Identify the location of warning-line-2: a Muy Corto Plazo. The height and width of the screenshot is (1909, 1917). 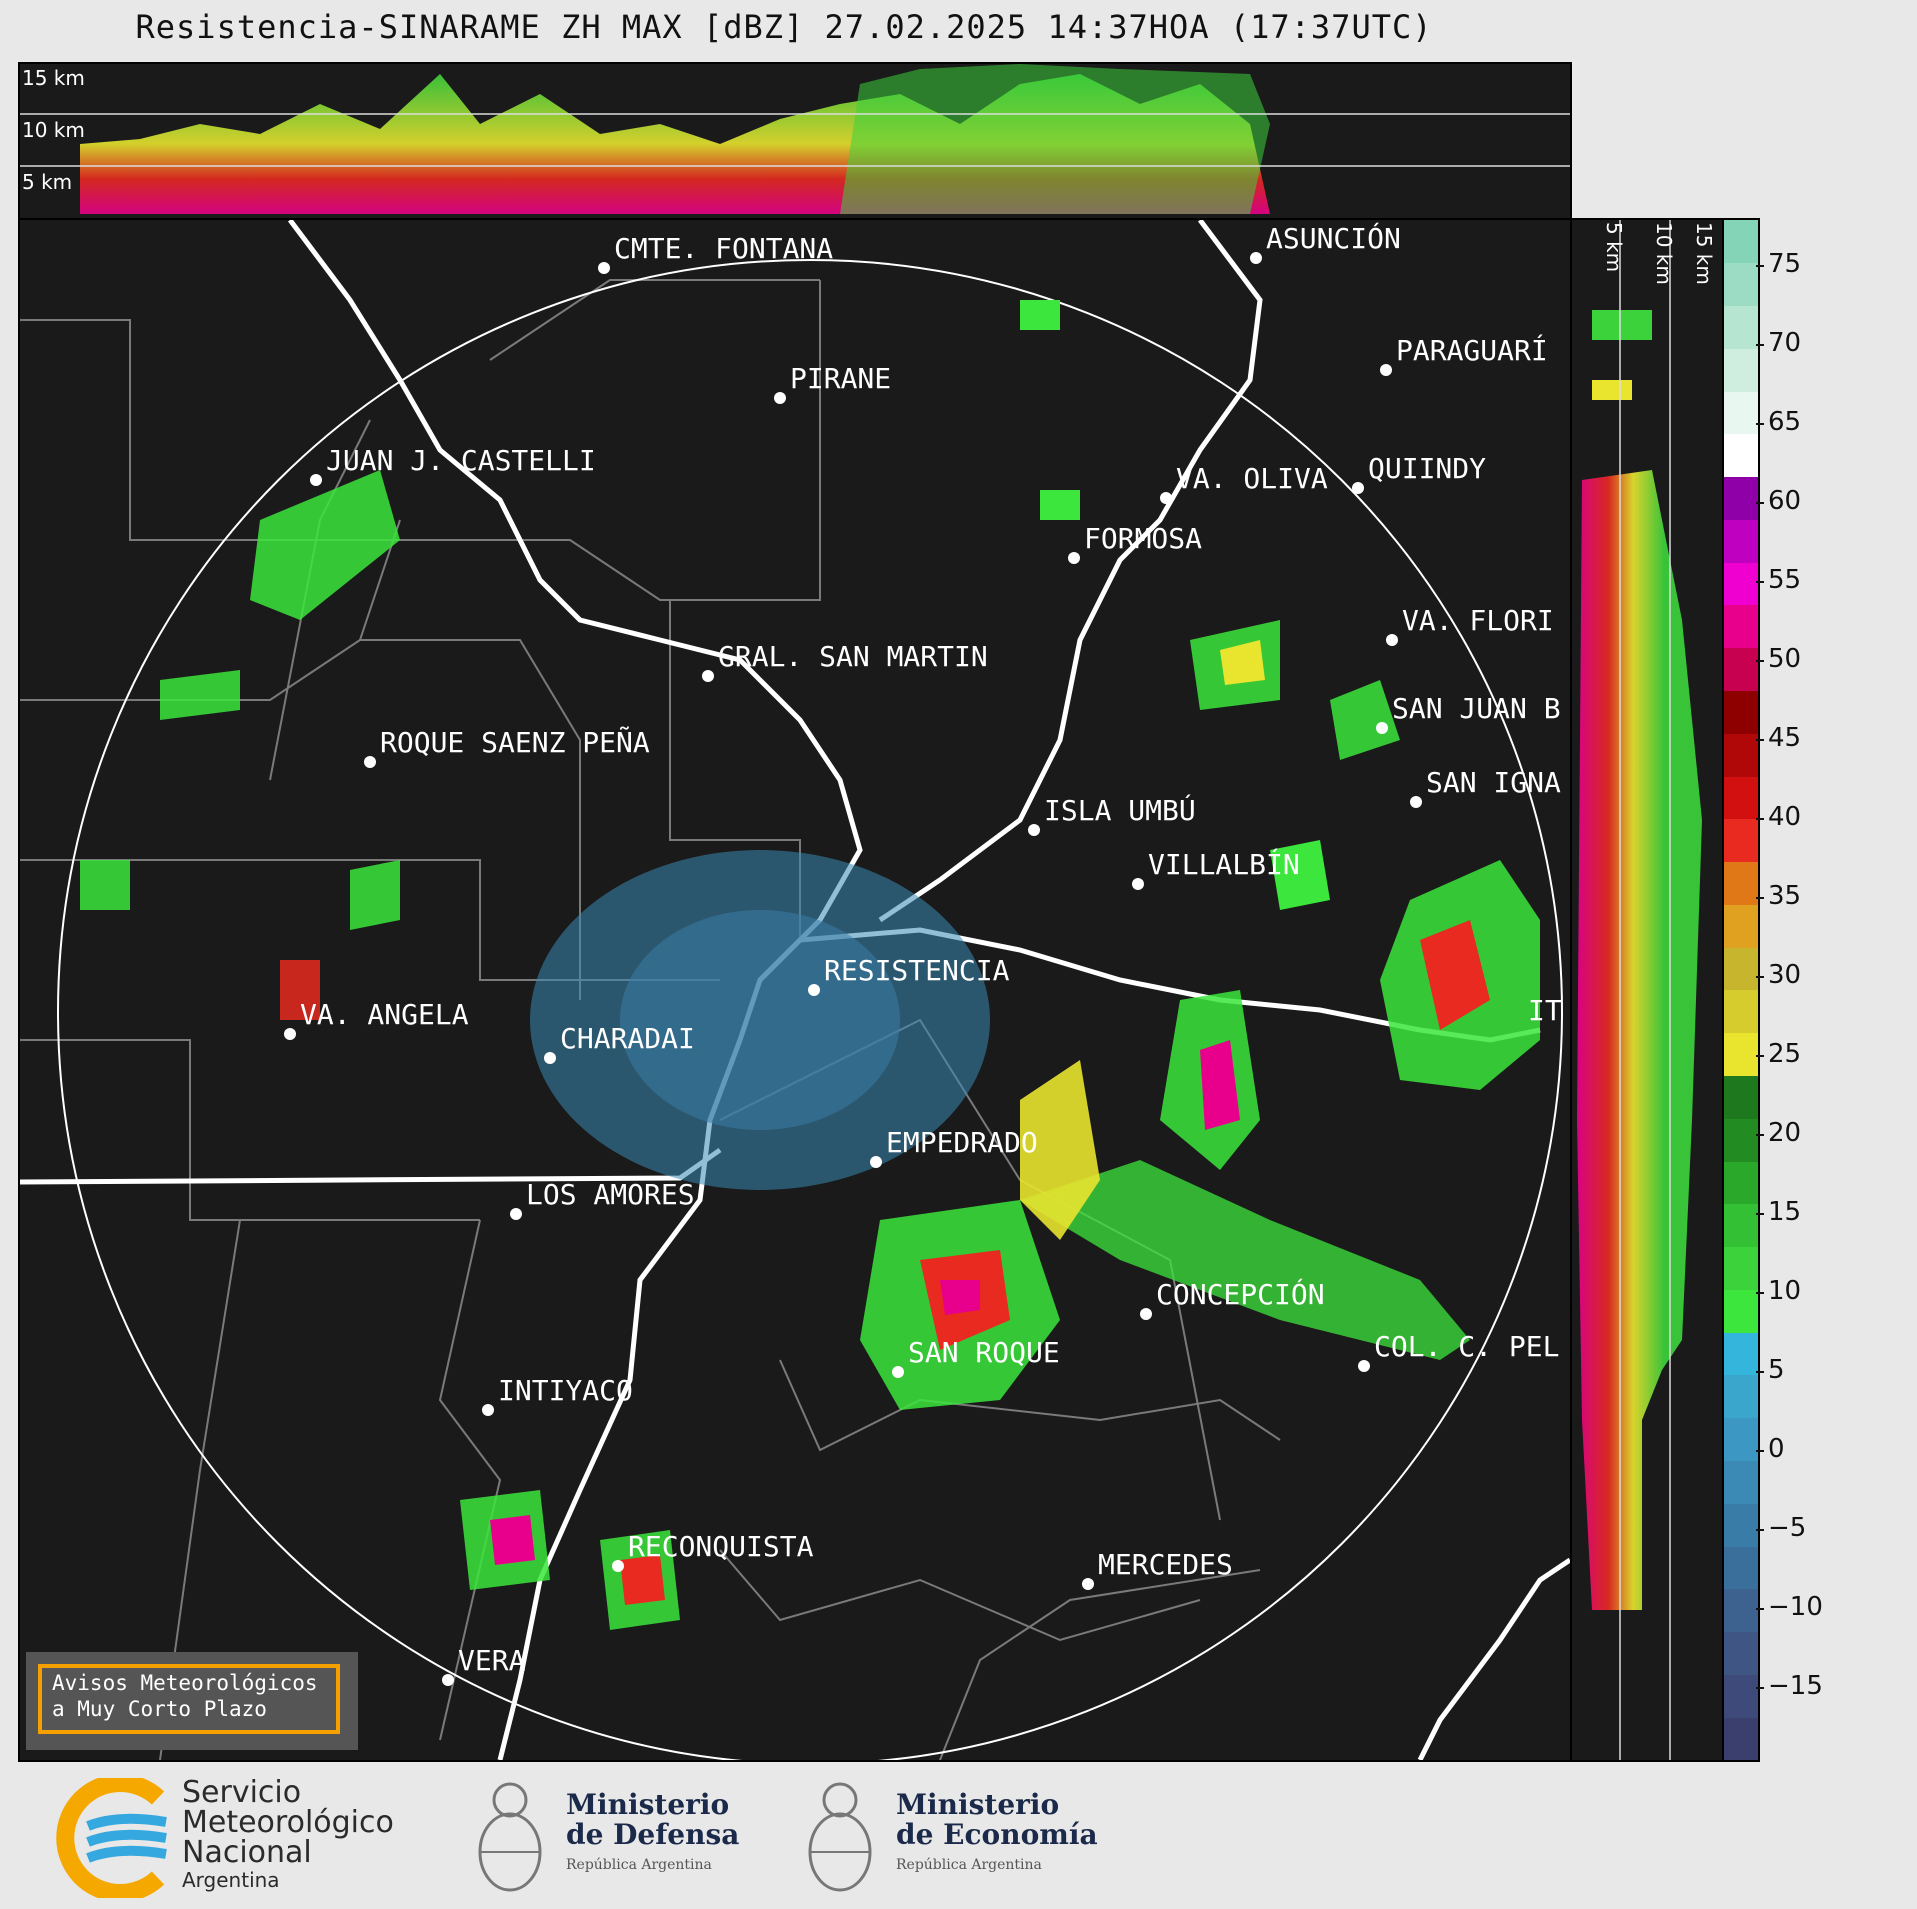
(159, 1709).